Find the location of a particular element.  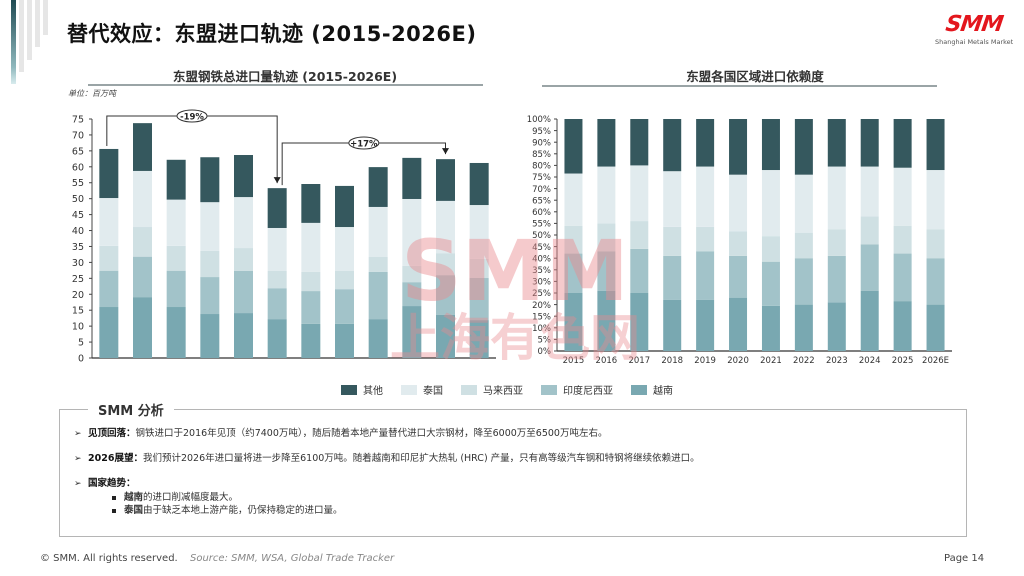

y-tick-label: 65% is located at coordinates (541, 201).